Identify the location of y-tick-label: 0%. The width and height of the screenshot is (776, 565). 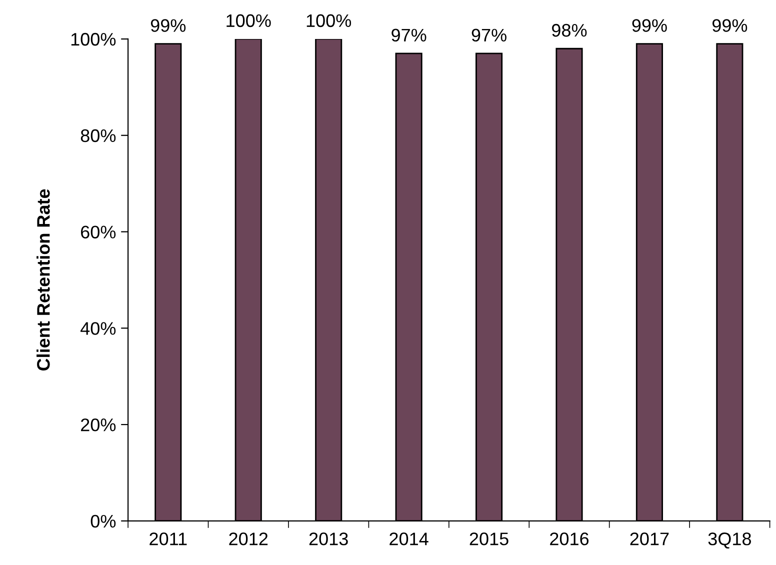
(103, 521).